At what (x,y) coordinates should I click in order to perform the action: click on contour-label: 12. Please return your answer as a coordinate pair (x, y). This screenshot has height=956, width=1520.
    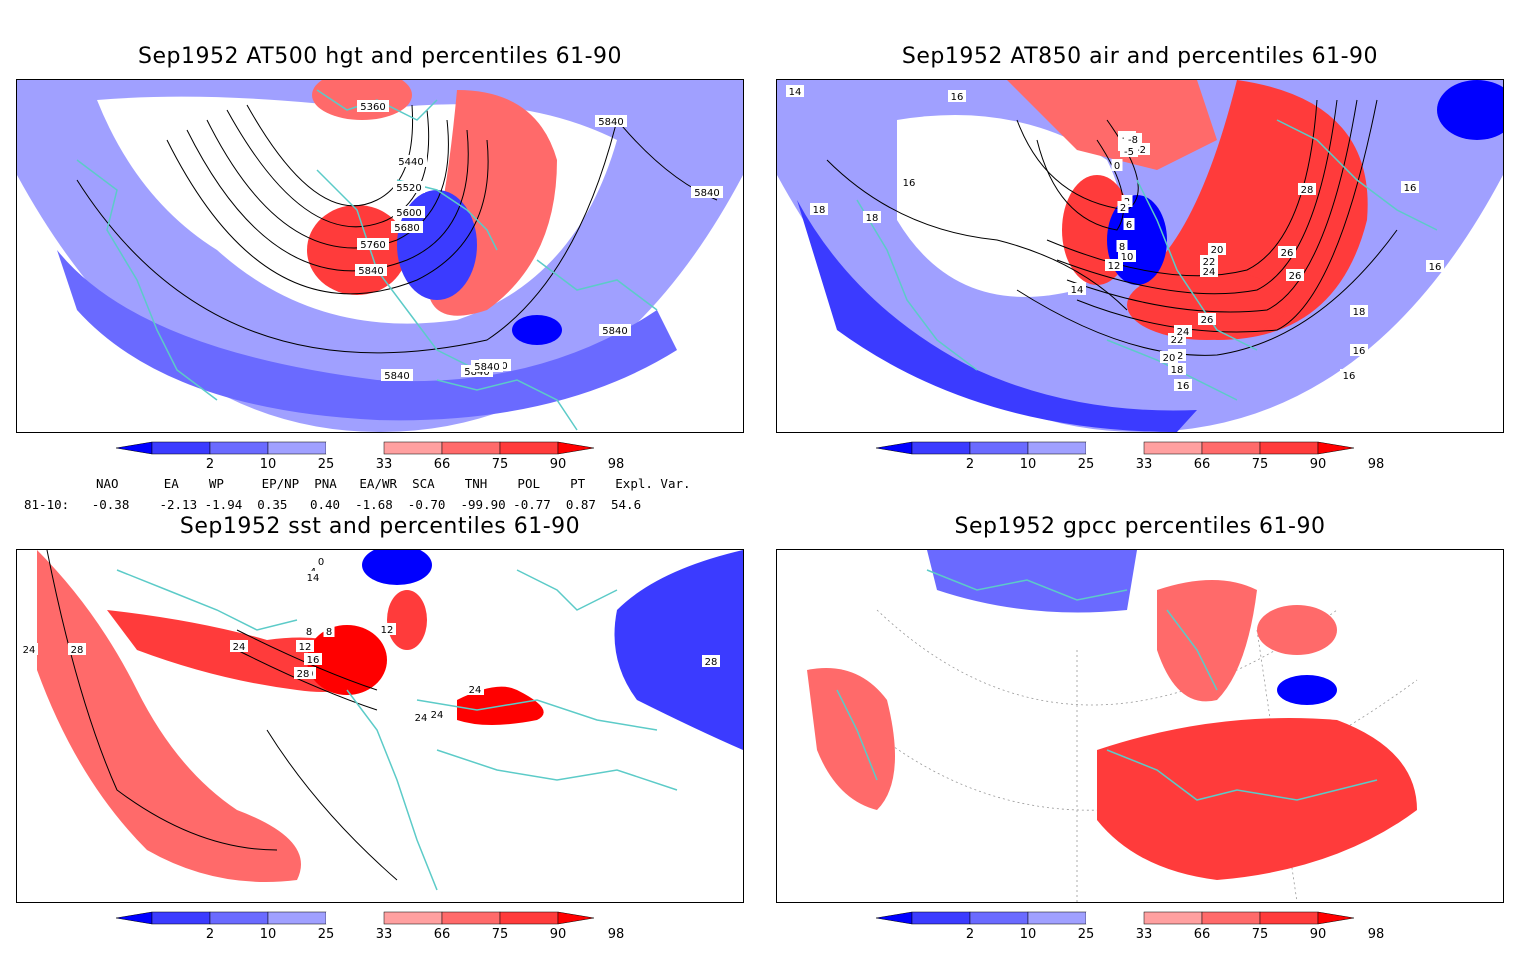
    Looking at the image, I should click on (387, 629).